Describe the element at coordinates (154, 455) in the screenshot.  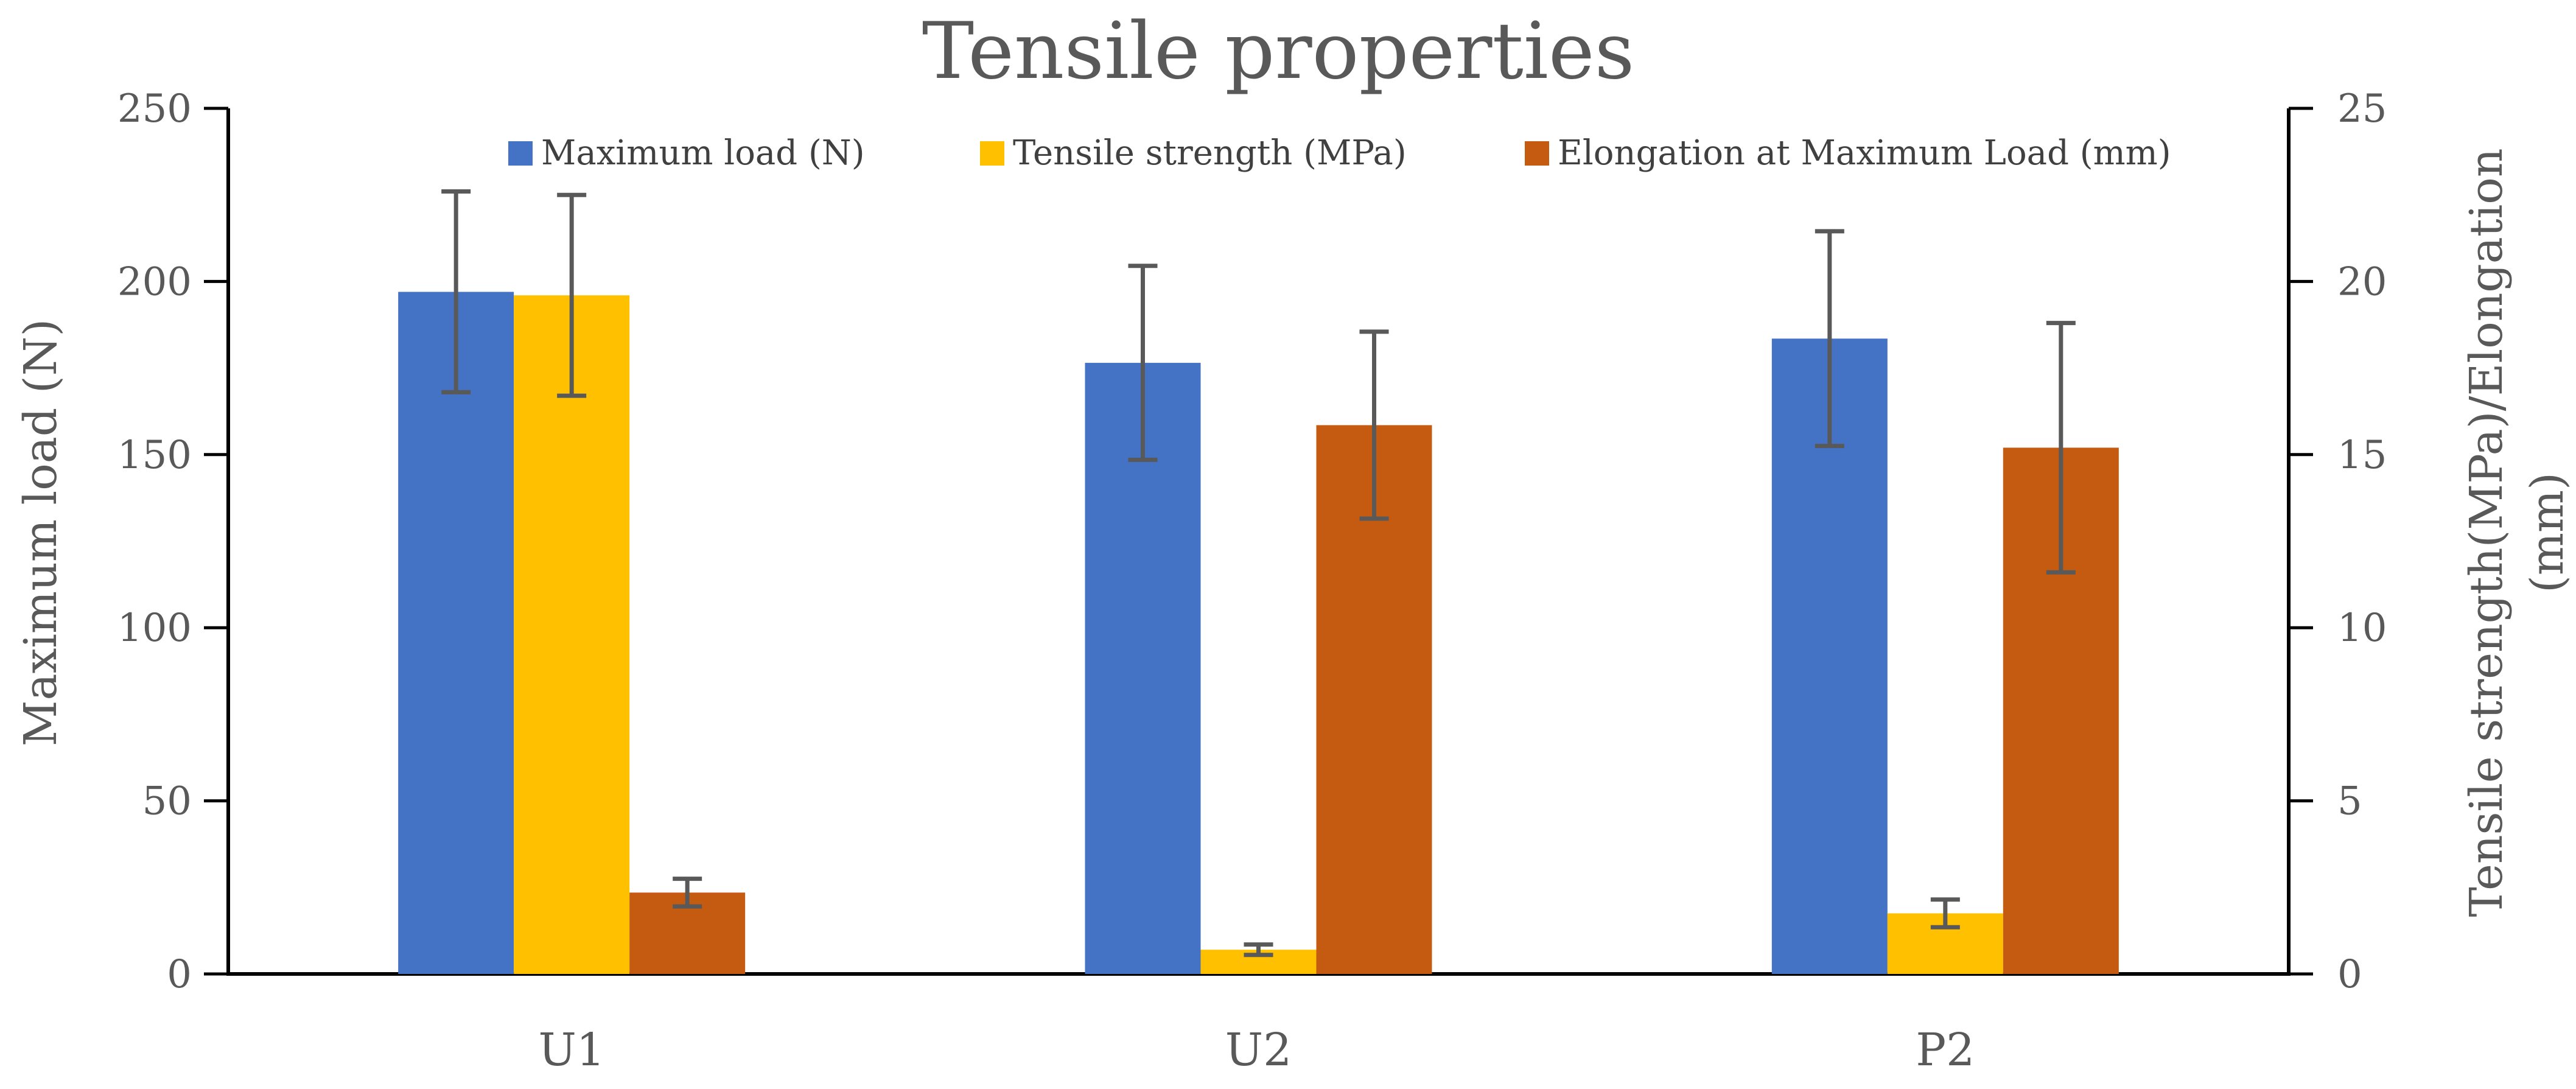
I see `y-tick-label: 150` at that location.